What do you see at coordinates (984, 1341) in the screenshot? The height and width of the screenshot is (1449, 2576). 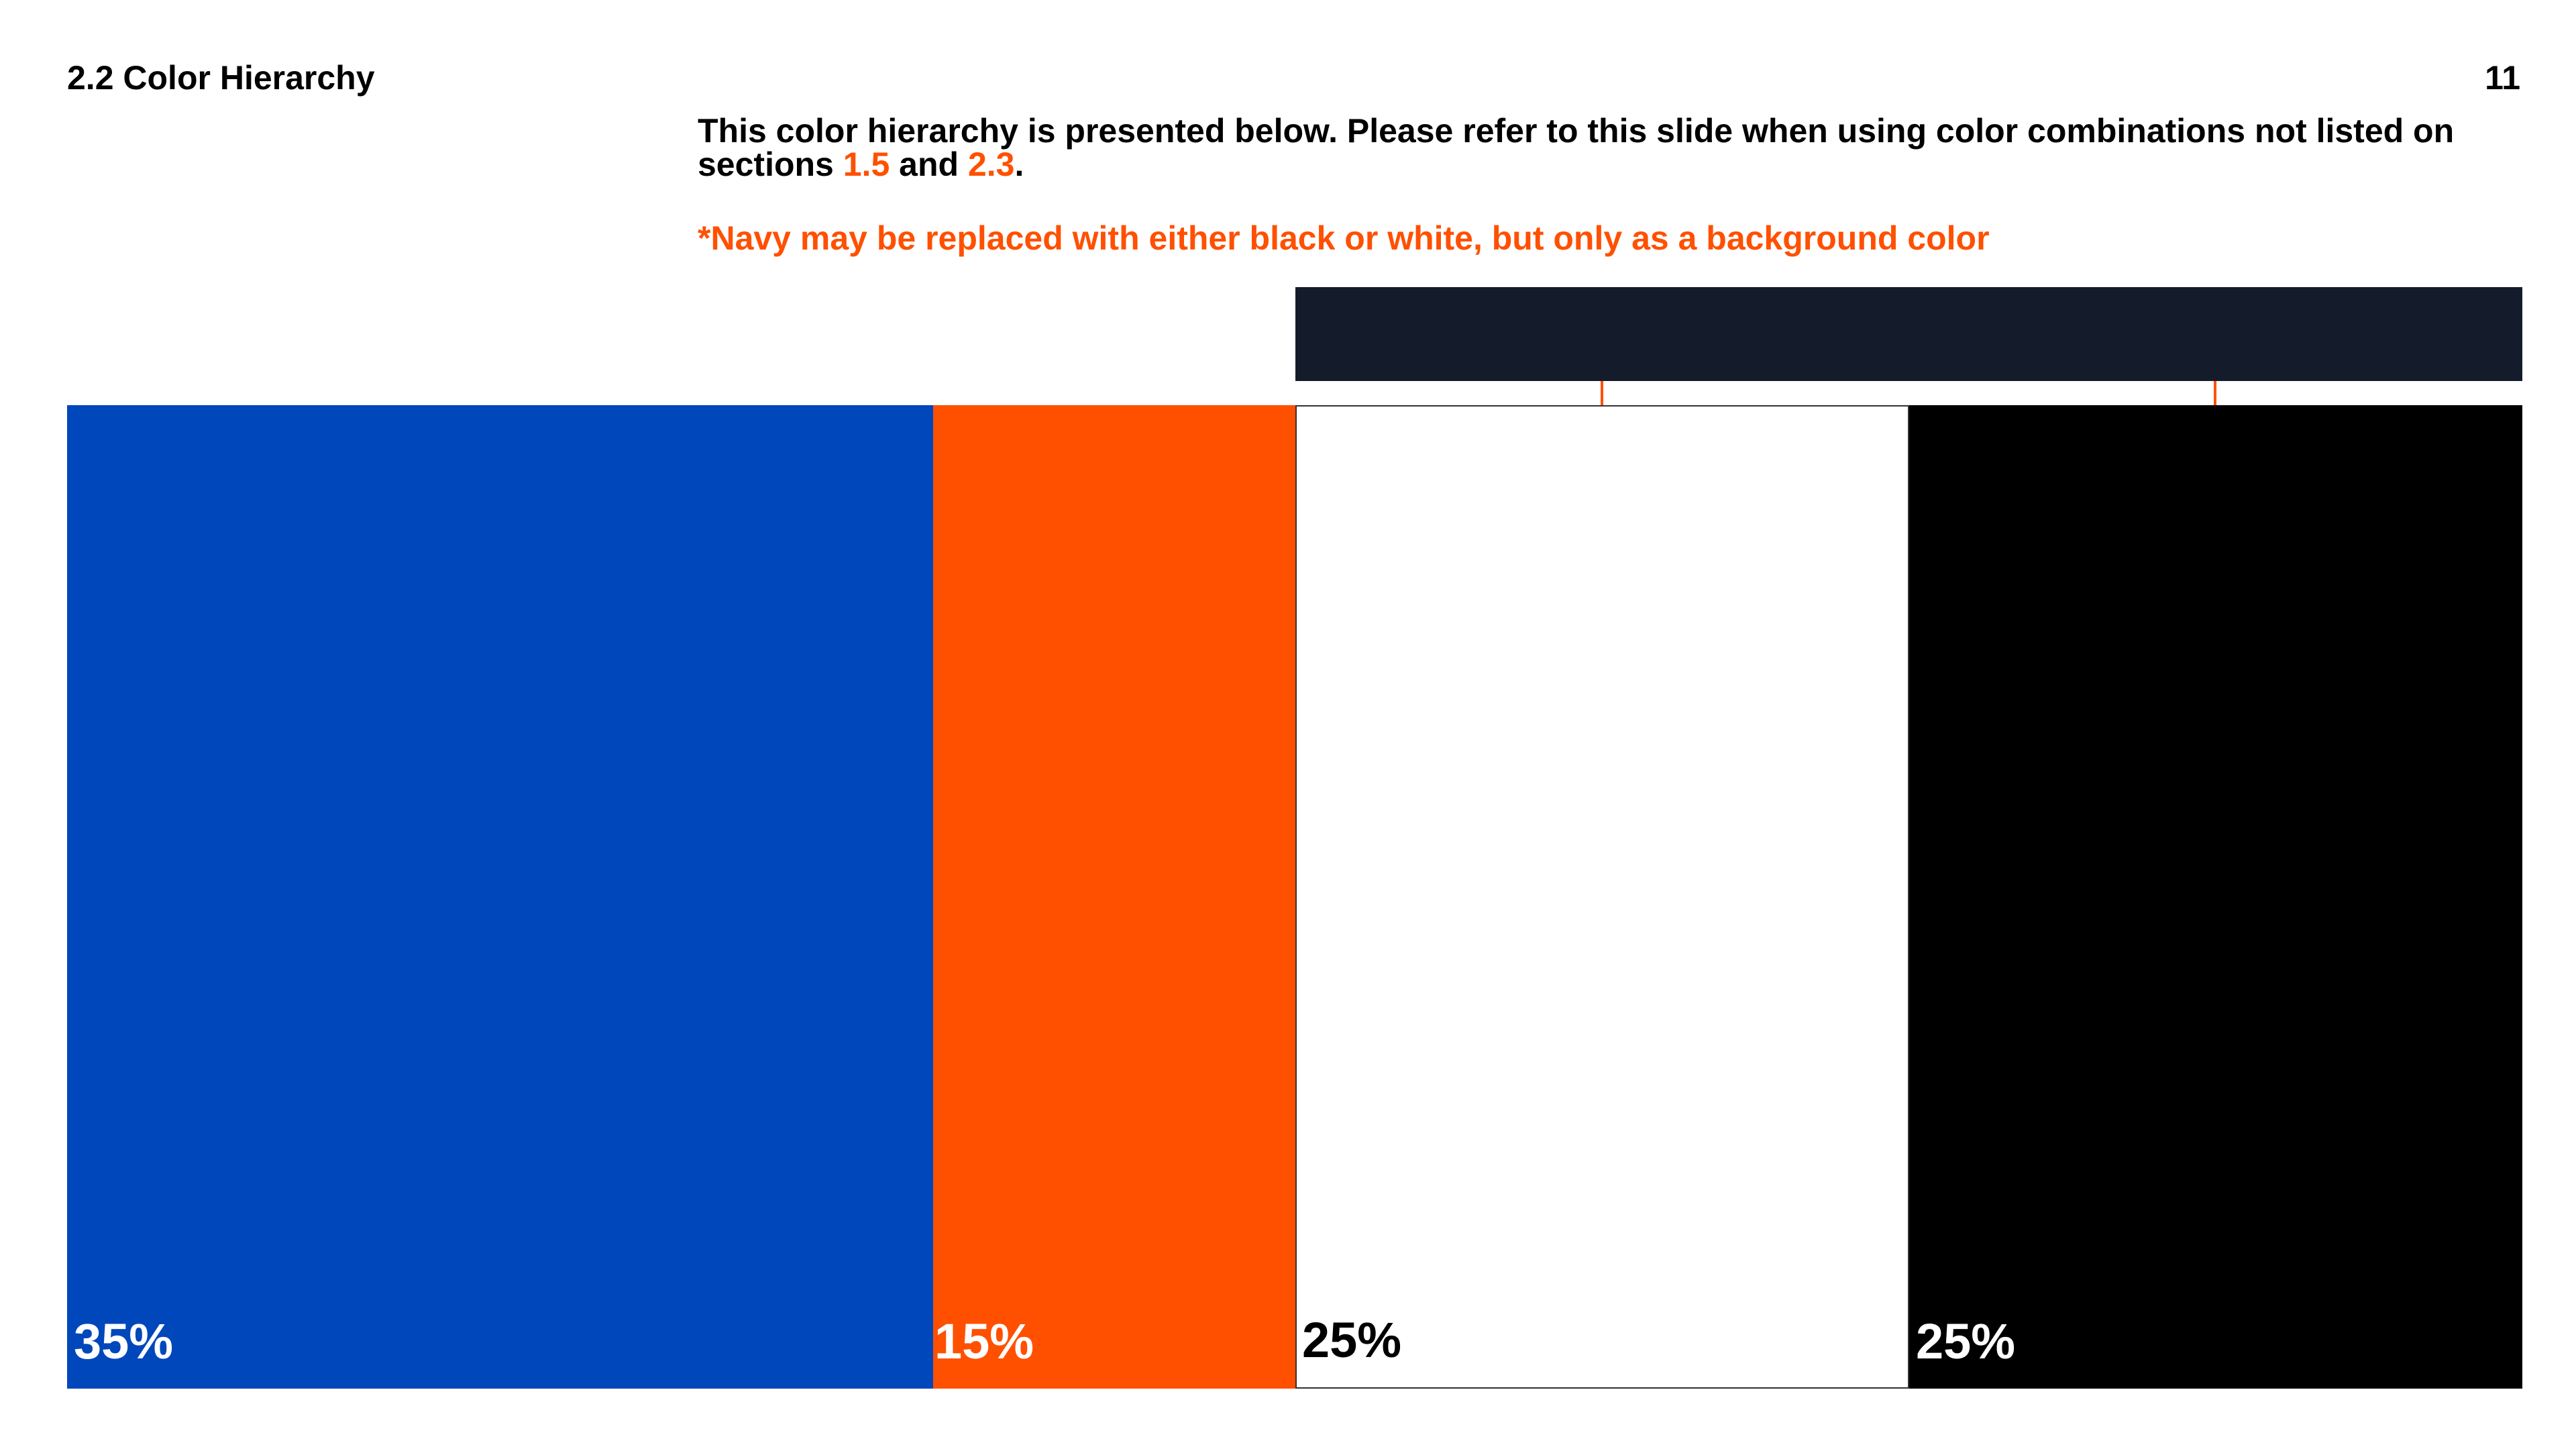 I see `swatch-orange-percent: 15%` at bounding box center [984, 1341].